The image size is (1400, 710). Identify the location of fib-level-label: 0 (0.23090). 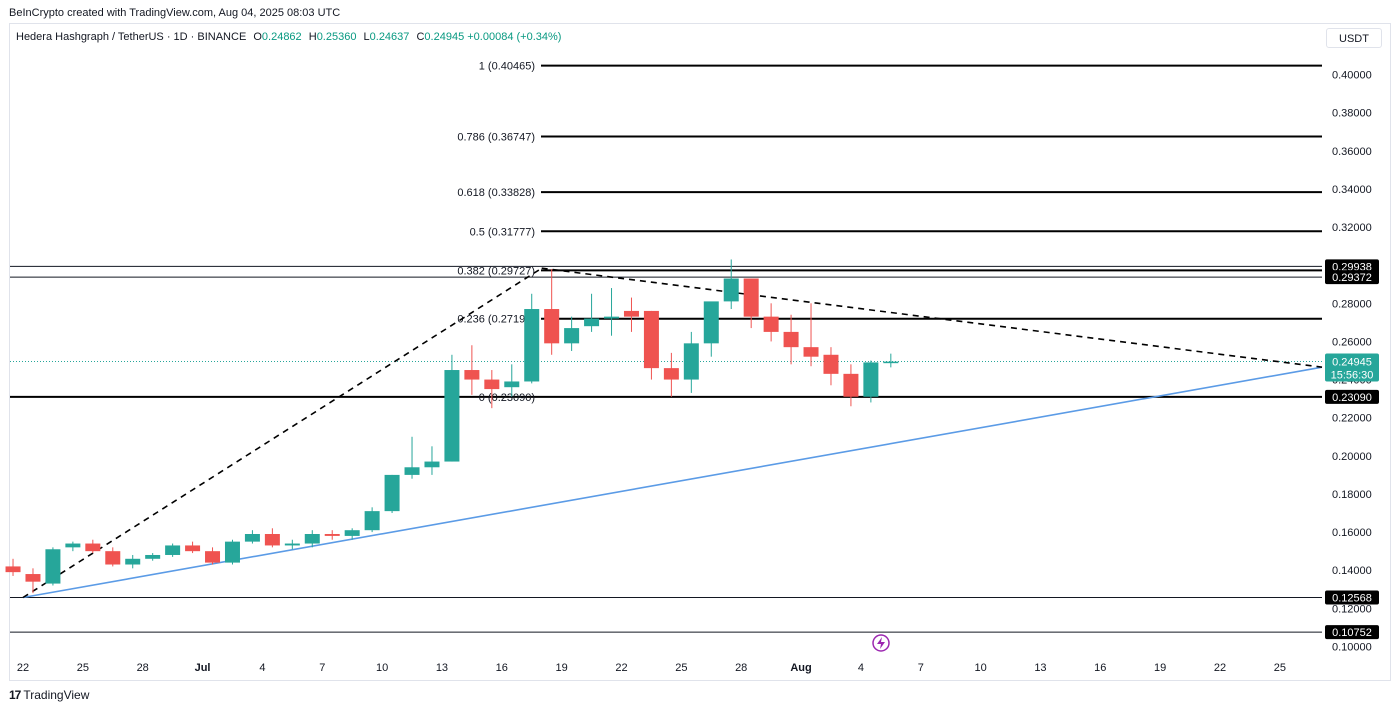
(507, 398).